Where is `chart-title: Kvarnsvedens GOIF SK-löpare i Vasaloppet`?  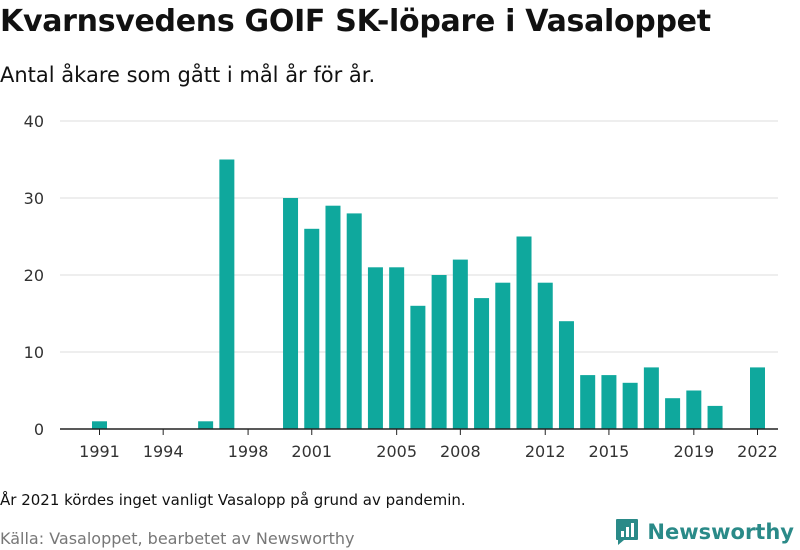 chart-title: Kvarnsvedens GOIF SK-löpare i Vasaloppet is located at coordinates (355, 21).